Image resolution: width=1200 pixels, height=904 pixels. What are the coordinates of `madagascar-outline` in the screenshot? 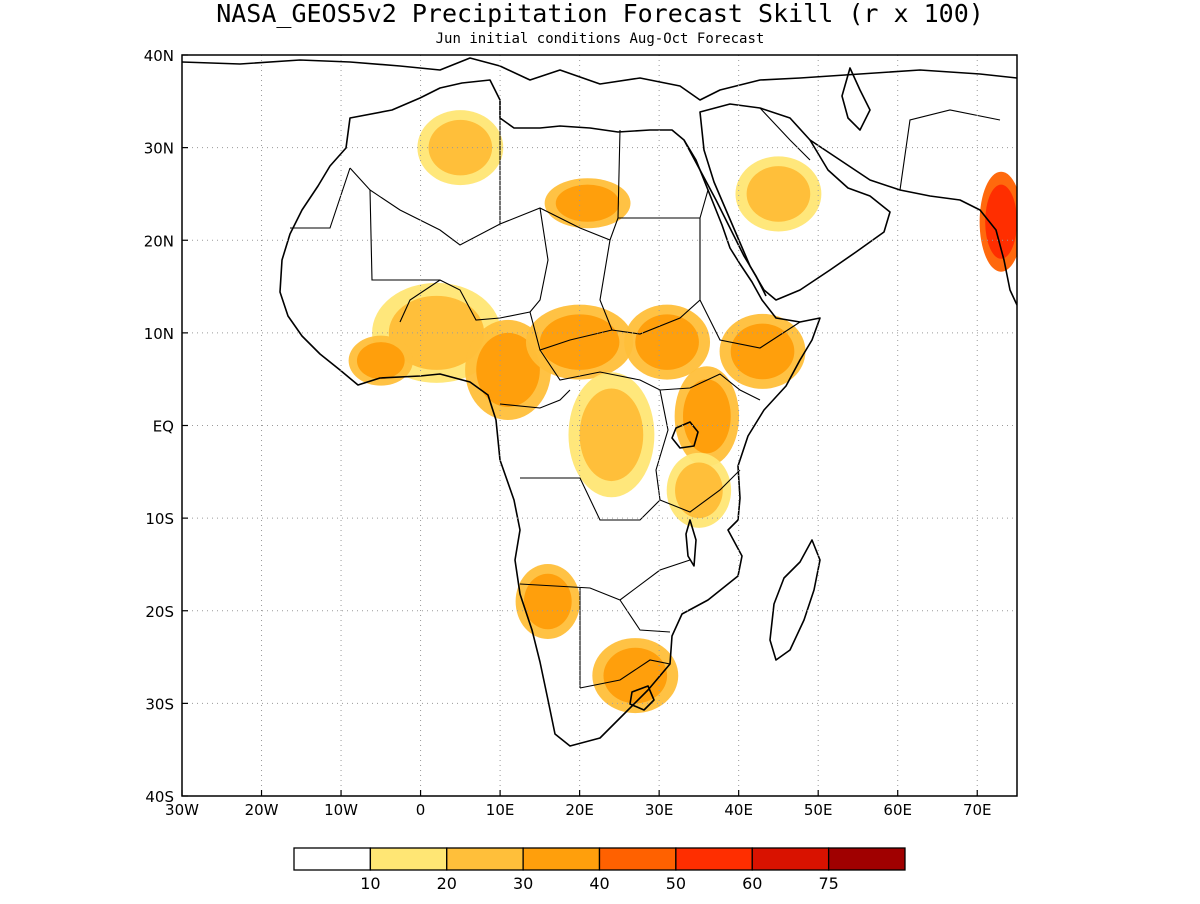 It's located at (795, 600).